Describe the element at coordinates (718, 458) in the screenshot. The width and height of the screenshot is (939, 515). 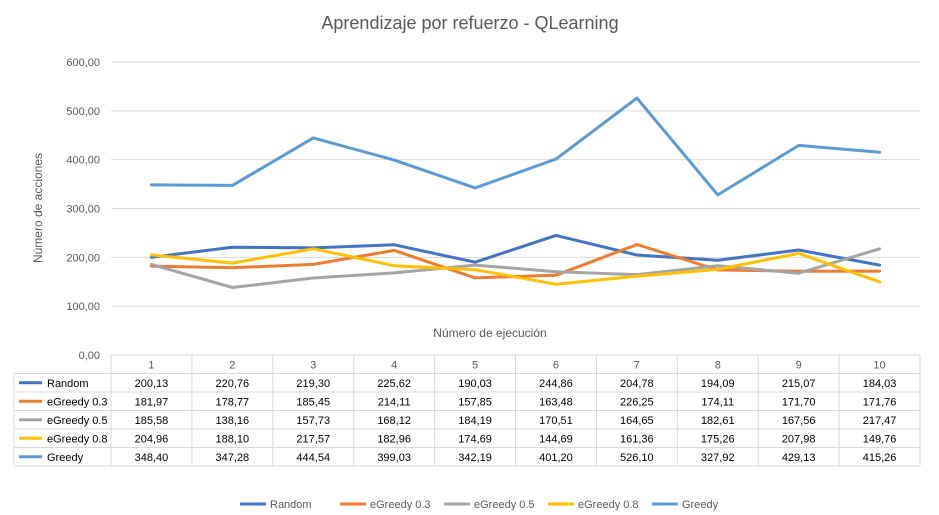
I see `table-cell-value: 327,92` at that location.